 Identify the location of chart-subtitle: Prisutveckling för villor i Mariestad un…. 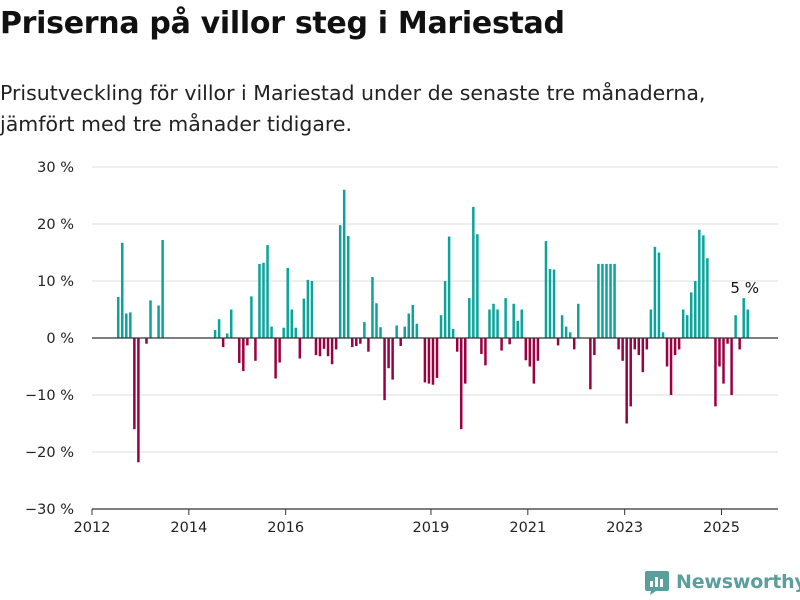
(353, 108).